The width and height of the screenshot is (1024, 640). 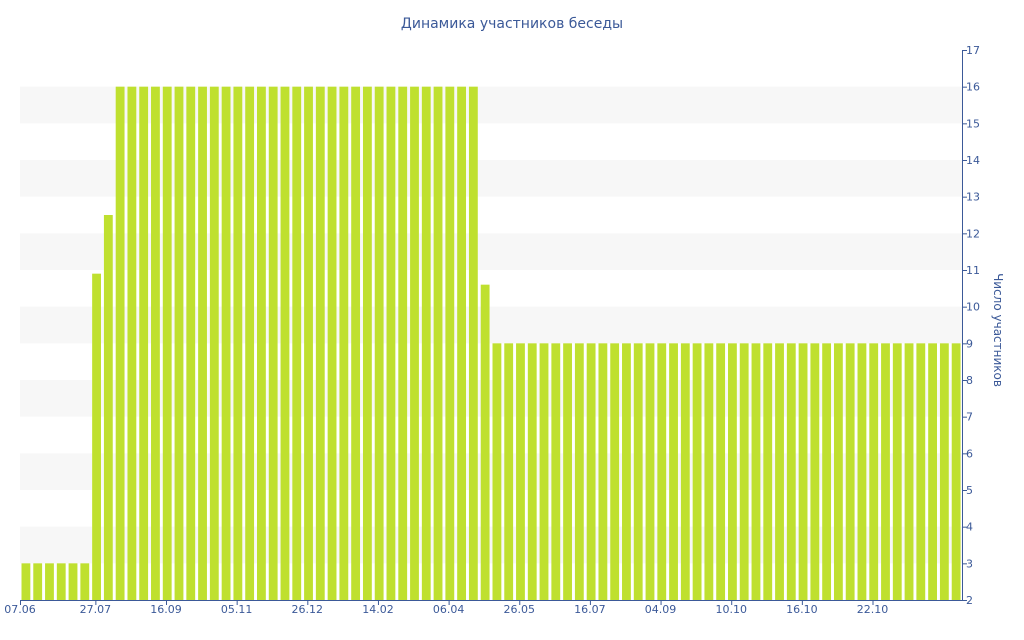 I want to click on y-tick-label: 8, so click(x=969, y=380).